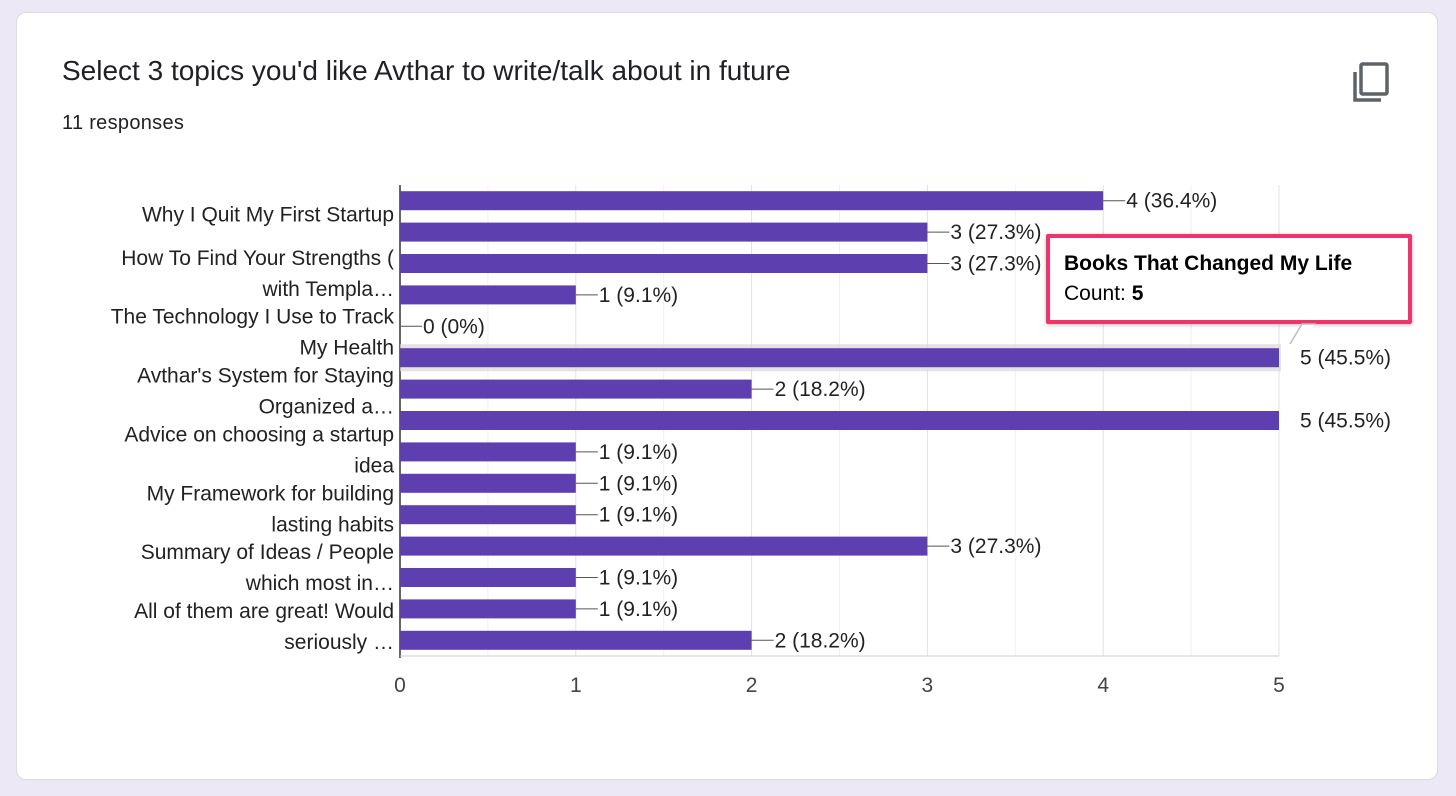 The width and height of the screenshot is (1456, 796). I want to click on category-label: The Technology I Use to Track, so click(253, 317).